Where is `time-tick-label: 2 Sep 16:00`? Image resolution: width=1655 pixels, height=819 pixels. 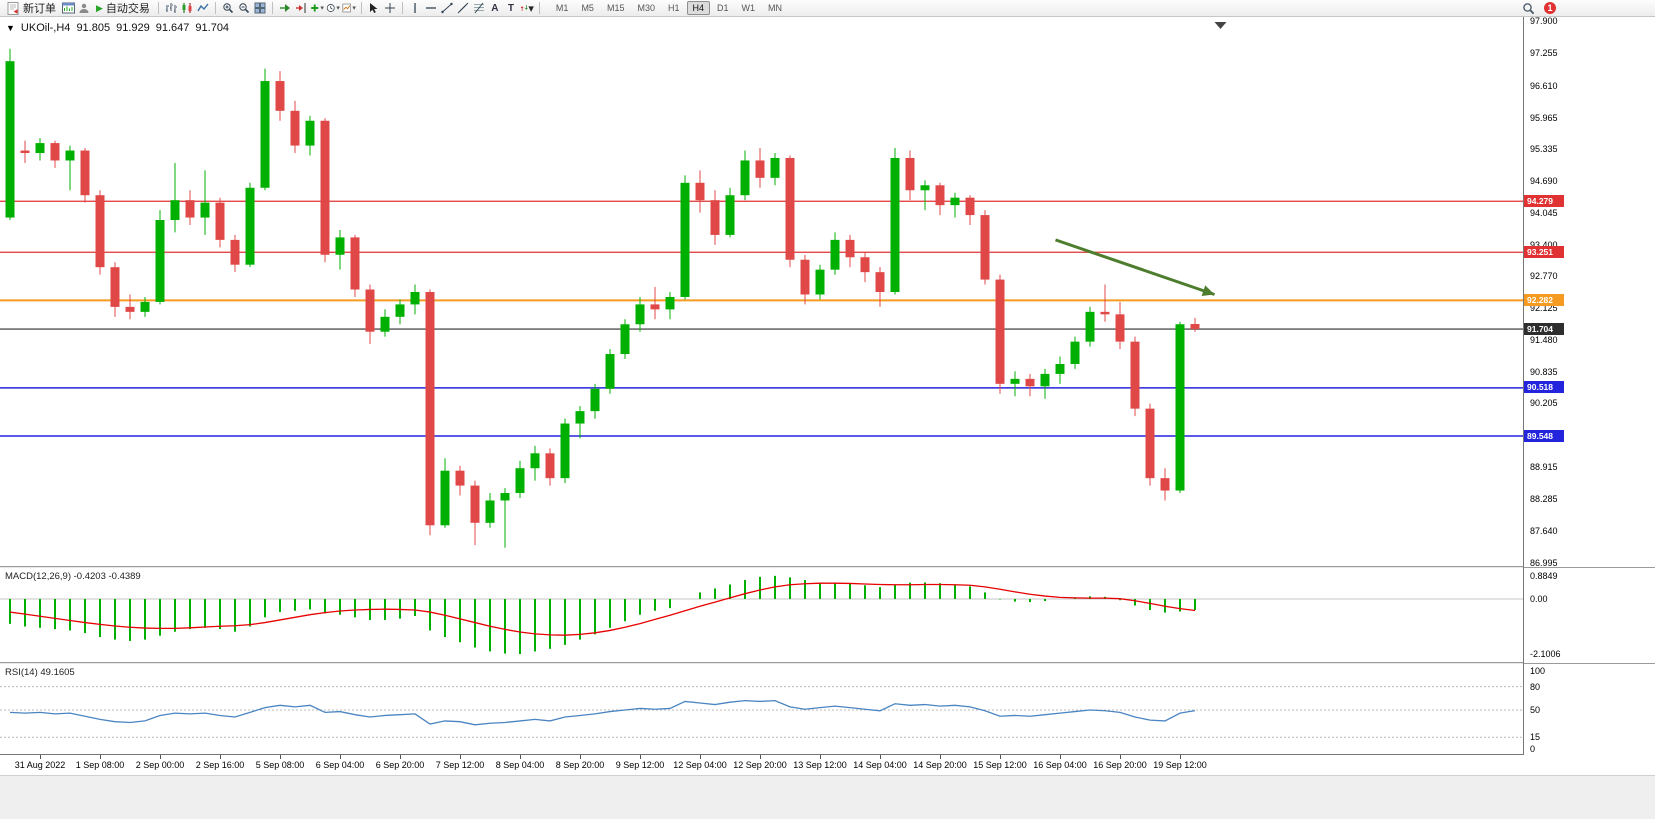
time-tick-label: 2 Sep 16:00 is located at coordinates (220, 765).